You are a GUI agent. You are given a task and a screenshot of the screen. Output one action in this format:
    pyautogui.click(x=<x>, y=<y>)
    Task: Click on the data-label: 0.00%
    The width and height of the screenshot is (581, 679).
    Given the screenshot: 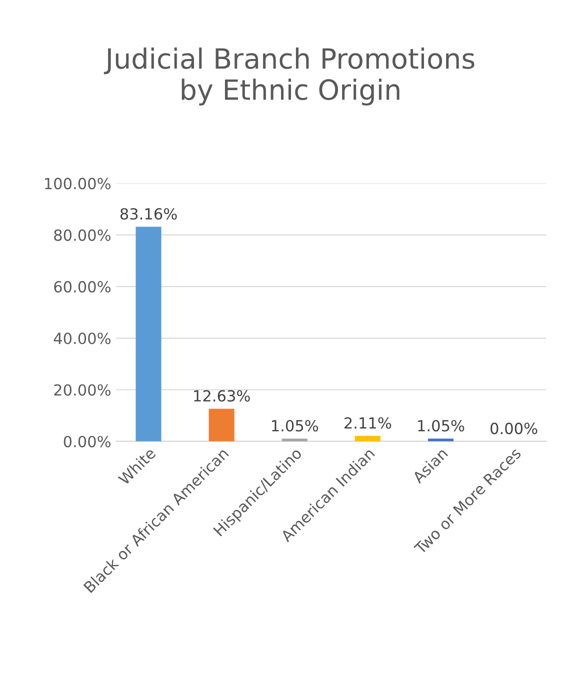 What is the action you would take?
    pyautogui.click(x=514, y=428)
    